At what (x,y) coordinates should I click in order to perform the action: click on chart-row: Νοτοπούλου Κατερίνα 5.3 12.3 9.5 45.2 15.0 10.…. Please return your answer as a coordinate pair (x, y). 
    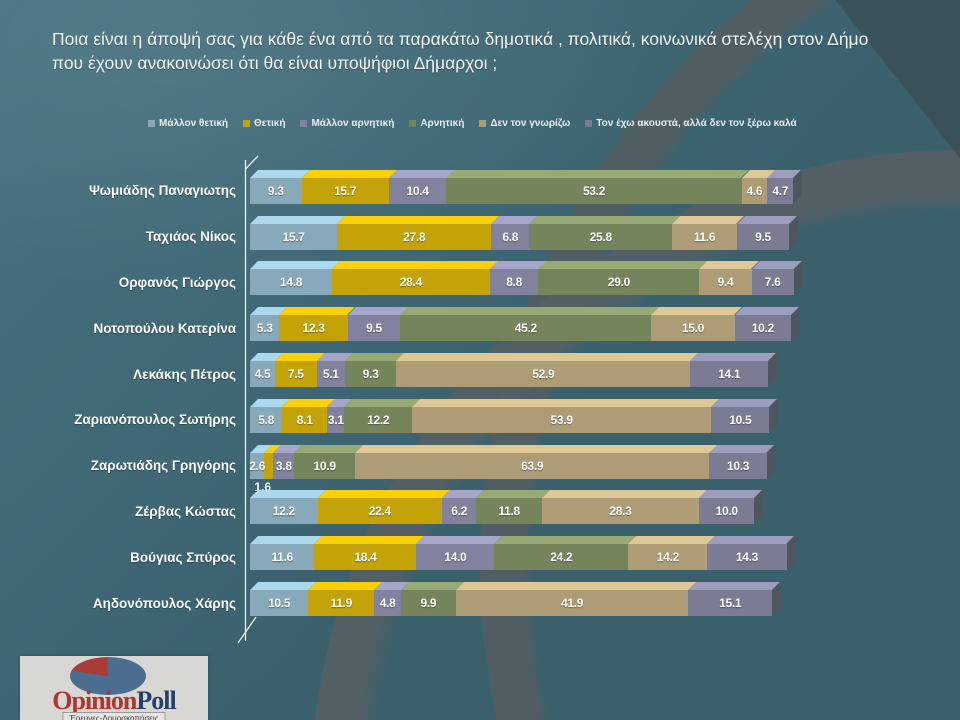
    Looking at the image, I should click on (480, 328).